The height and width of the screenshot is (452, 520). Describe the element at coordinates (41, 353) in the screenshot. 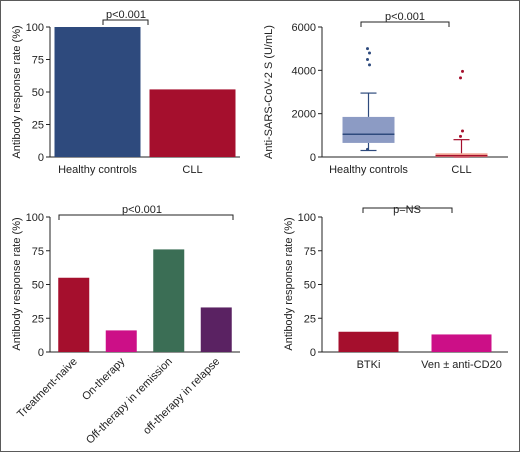

I see `panel-c-ytick-label: 0` at that location.